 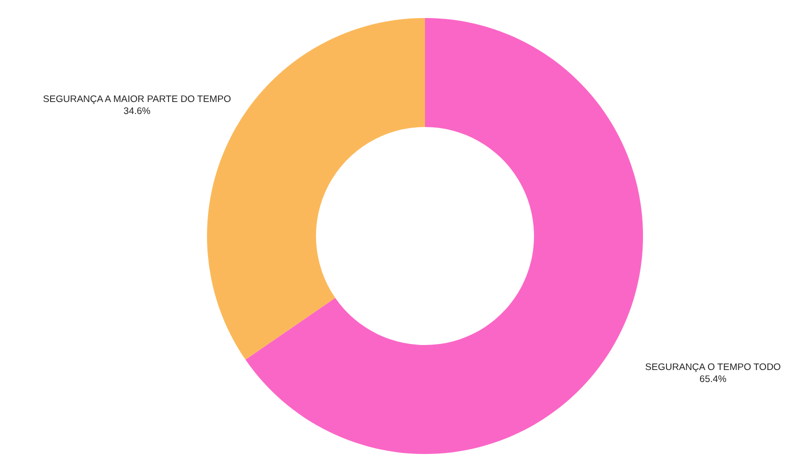 What do you see at coordinates (138, 112) in the screenshot?
I see `data-label: 34.6%` at bounding box center [138, 112].